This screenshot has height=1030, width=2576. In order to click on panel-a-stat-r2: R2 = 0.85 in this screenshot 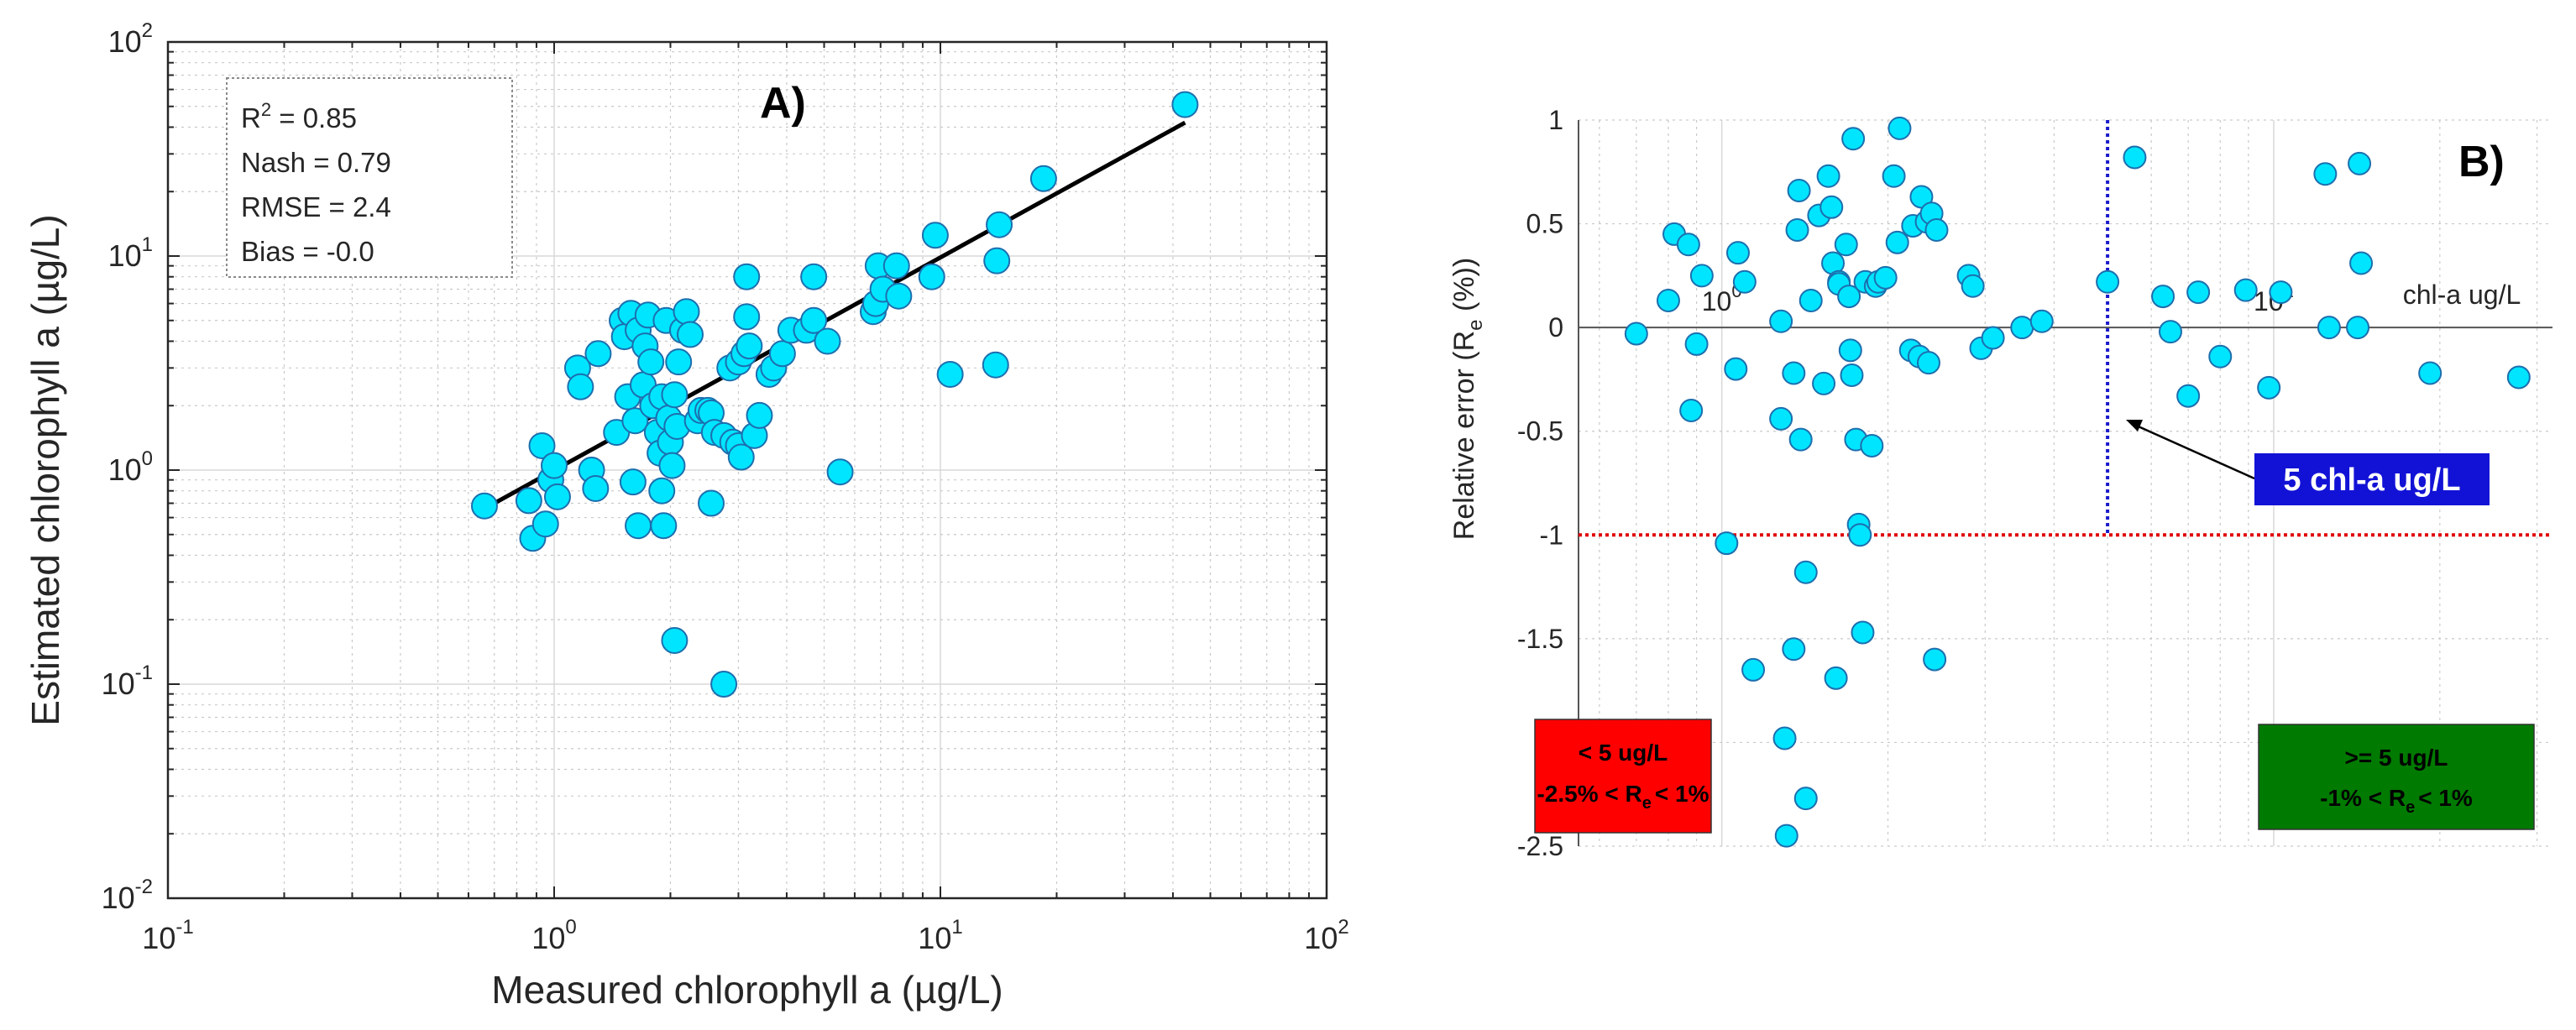, I will do `click(299, 116)`.